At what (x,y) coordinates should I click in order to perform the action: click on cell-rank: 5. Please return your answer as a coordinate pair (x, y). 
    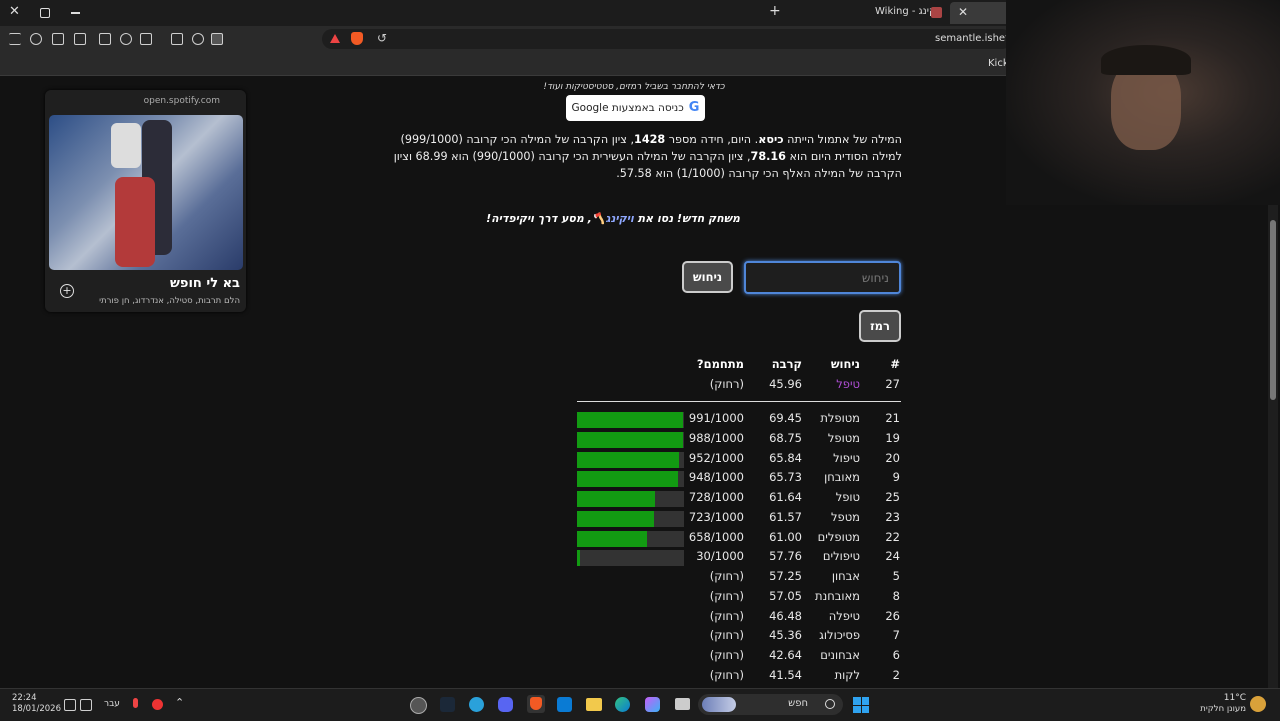
    Looking at the image, I should click on (896, 576).